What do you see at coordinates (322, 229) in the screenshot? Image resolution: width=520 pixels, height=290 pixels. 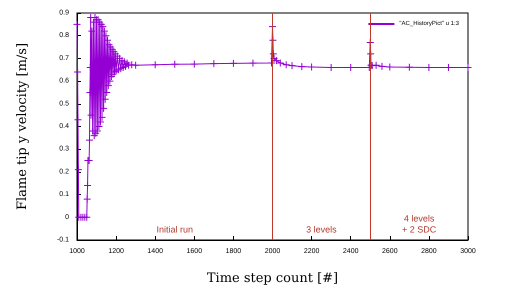 I see `annotation: 3 levels` at bounding box center [322, 229].